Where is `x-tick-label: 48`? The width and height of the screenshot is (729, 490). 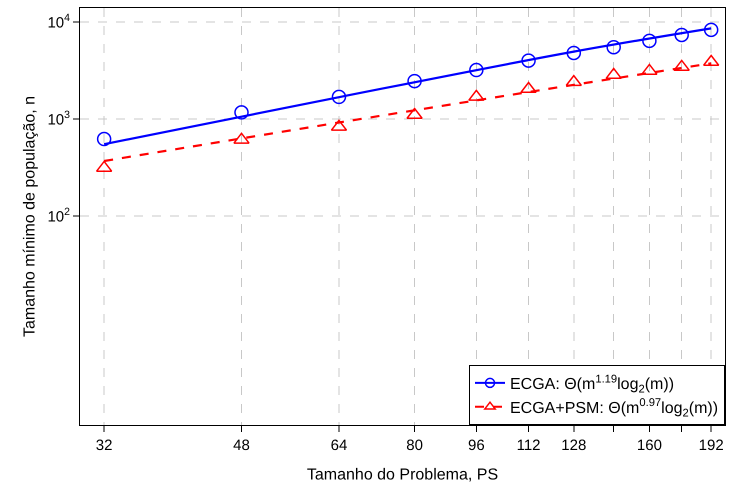 x-tick-label: 48 is located at coordinates (241, 445).